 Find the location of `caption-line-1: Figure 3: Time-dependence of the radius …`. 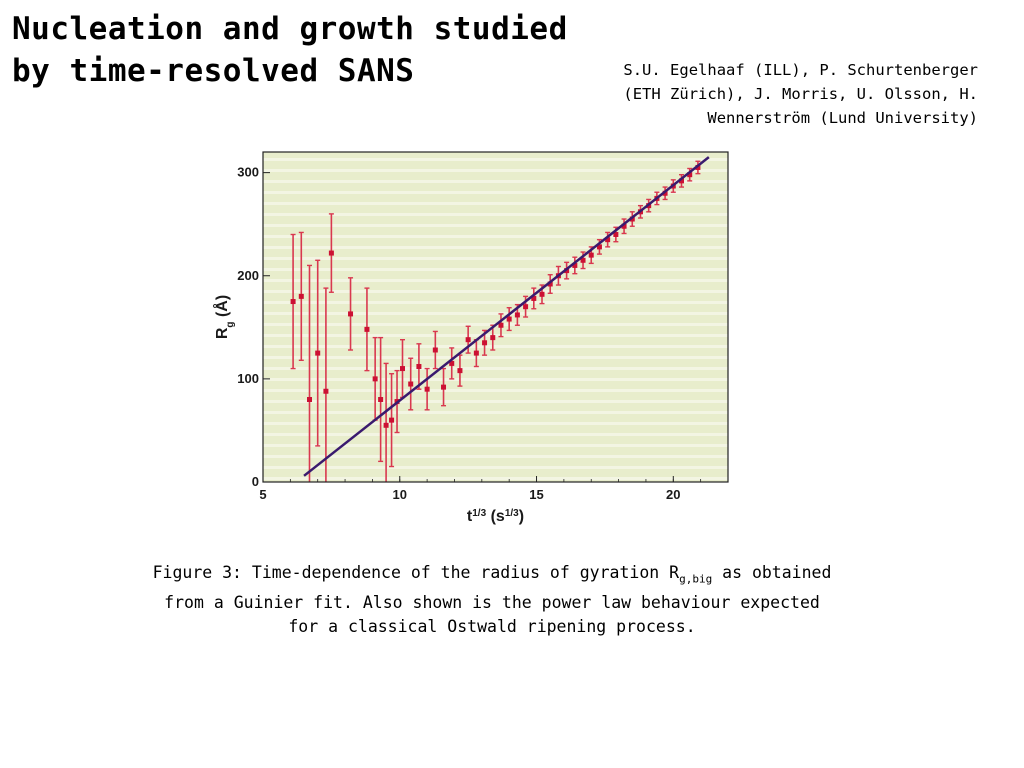

caption-line-1: Figure 3: Time-dependence of the radius … is located at coordinates (492, 574).